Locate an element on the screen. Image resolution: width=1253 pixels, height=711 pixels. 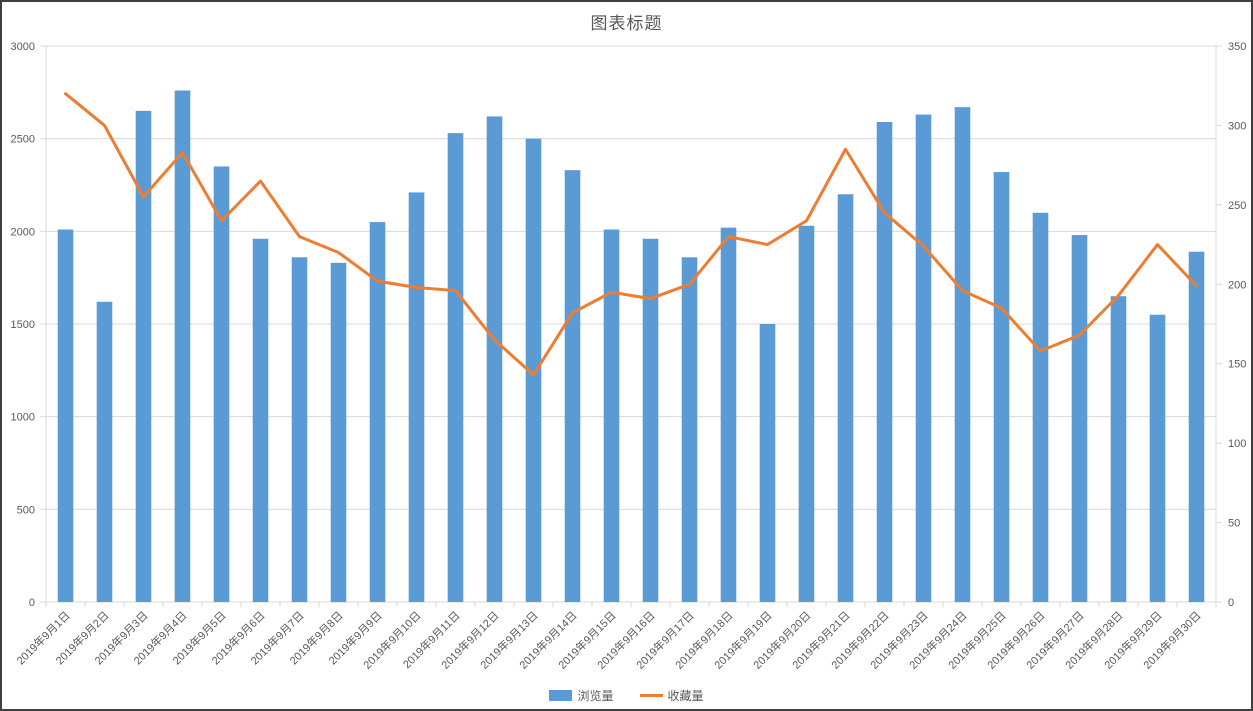
left-axis-label: 0 is located at coordinates (32, 603).